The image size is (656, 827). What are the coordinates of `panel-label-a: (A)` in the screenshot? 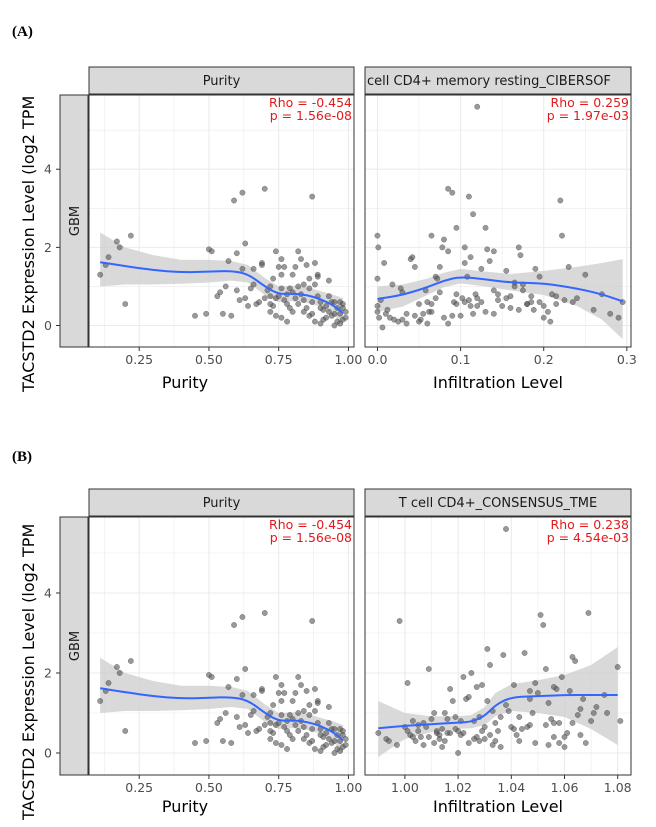 It's located at (22, 32).